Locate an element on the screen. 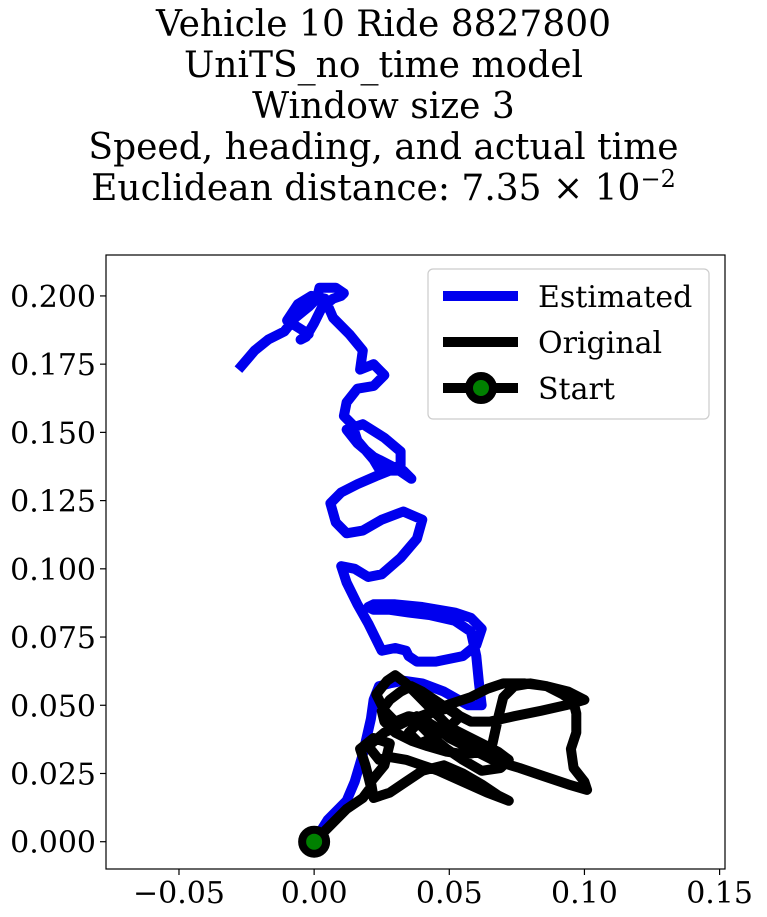 Image resolution: width=767 pixels, height=917 pixels. legend-label-estimated: Estimated is located at coordinates (615, 297).